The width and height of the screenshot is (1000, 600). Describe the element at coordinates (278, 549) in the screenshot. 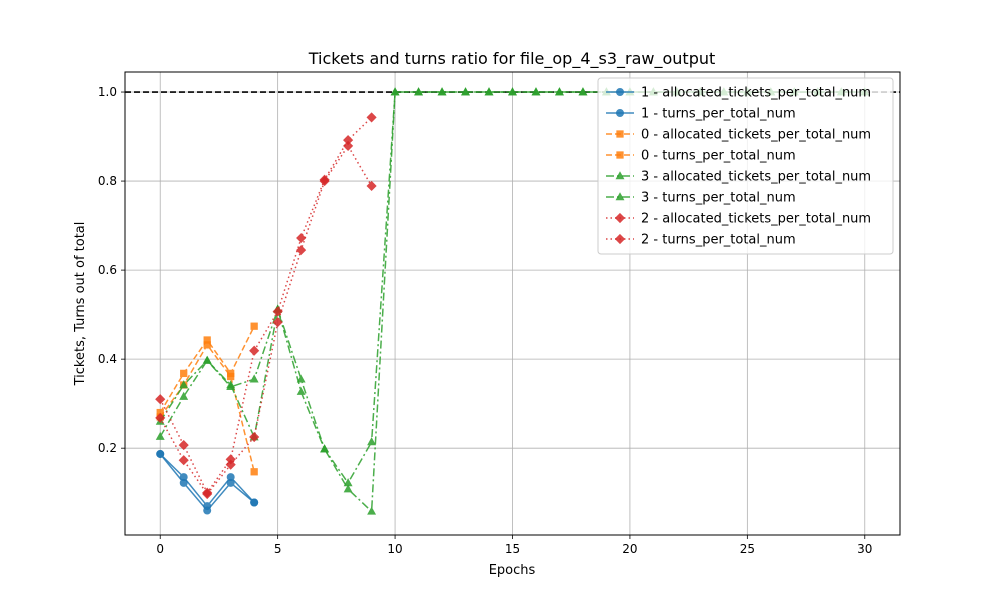

I see `x-tick-label: 5` at that location.